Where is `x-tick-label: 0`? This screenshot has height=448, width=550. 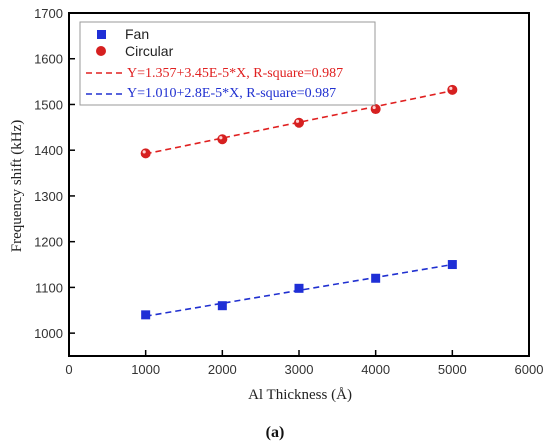 x-tick-label: 0 is located at coordinates (68, 369).